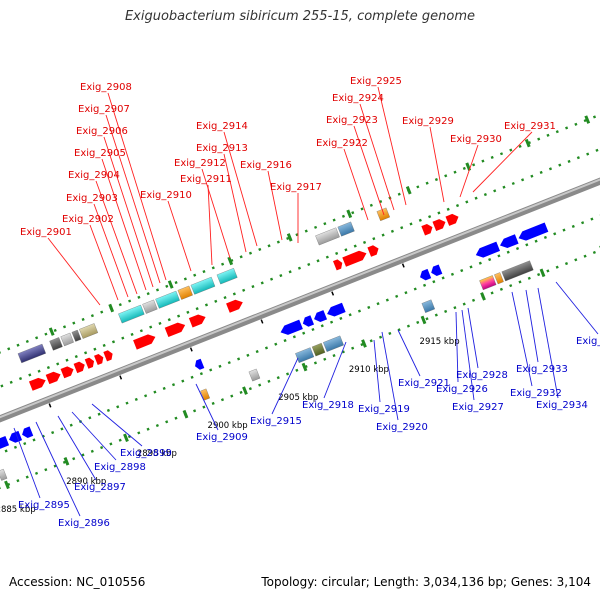  What do you see at coordinates (31, 353) in the screenshot?
I see `gene-box` at bounding box center [31, 353].